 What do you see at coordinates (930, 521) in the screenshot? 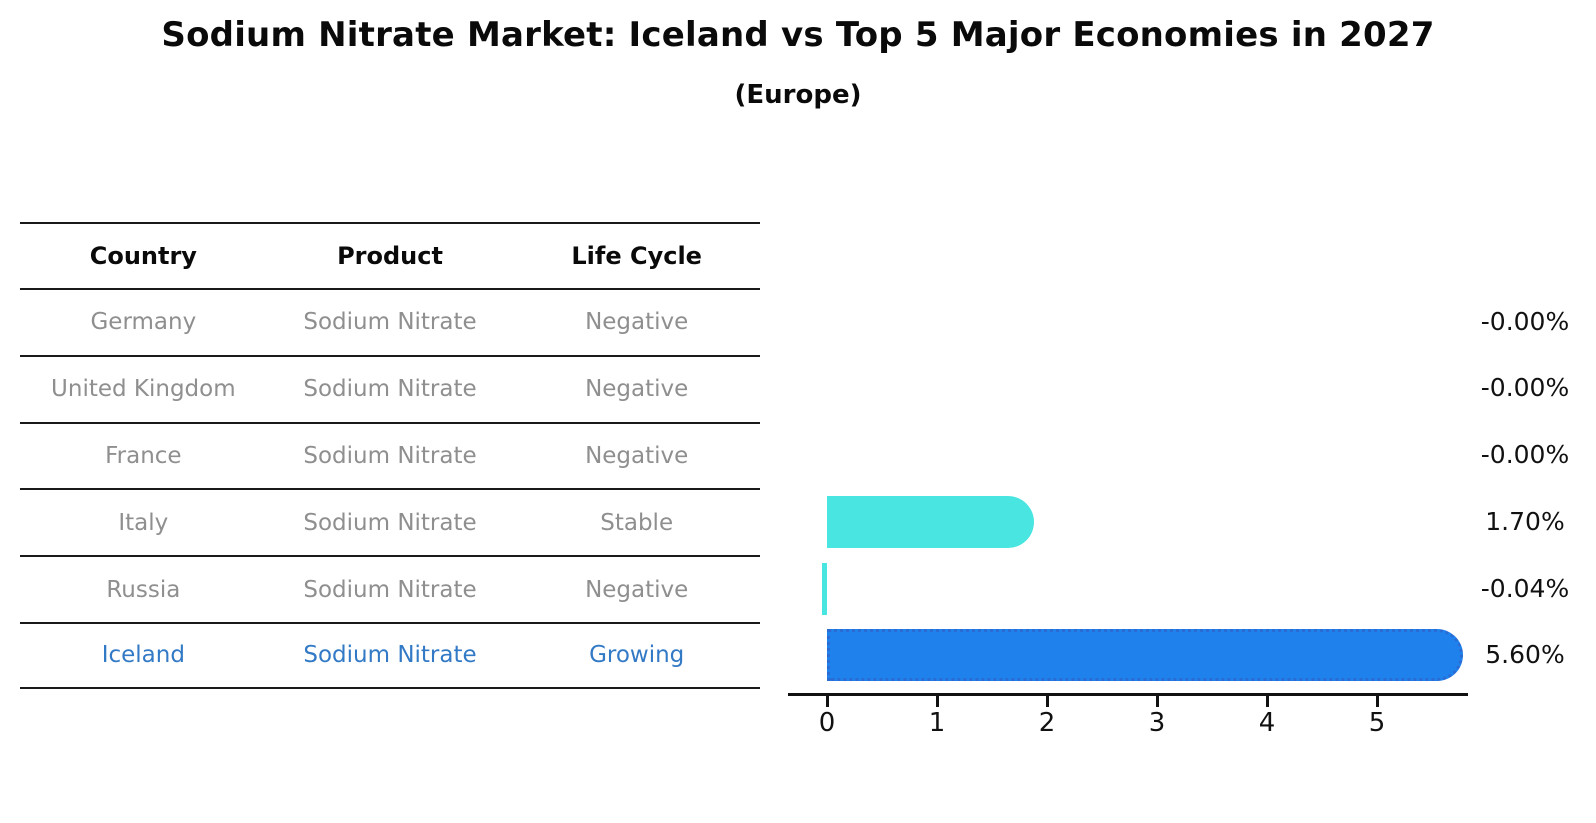
I see `bar-italy` at bounding box center [930, 521].